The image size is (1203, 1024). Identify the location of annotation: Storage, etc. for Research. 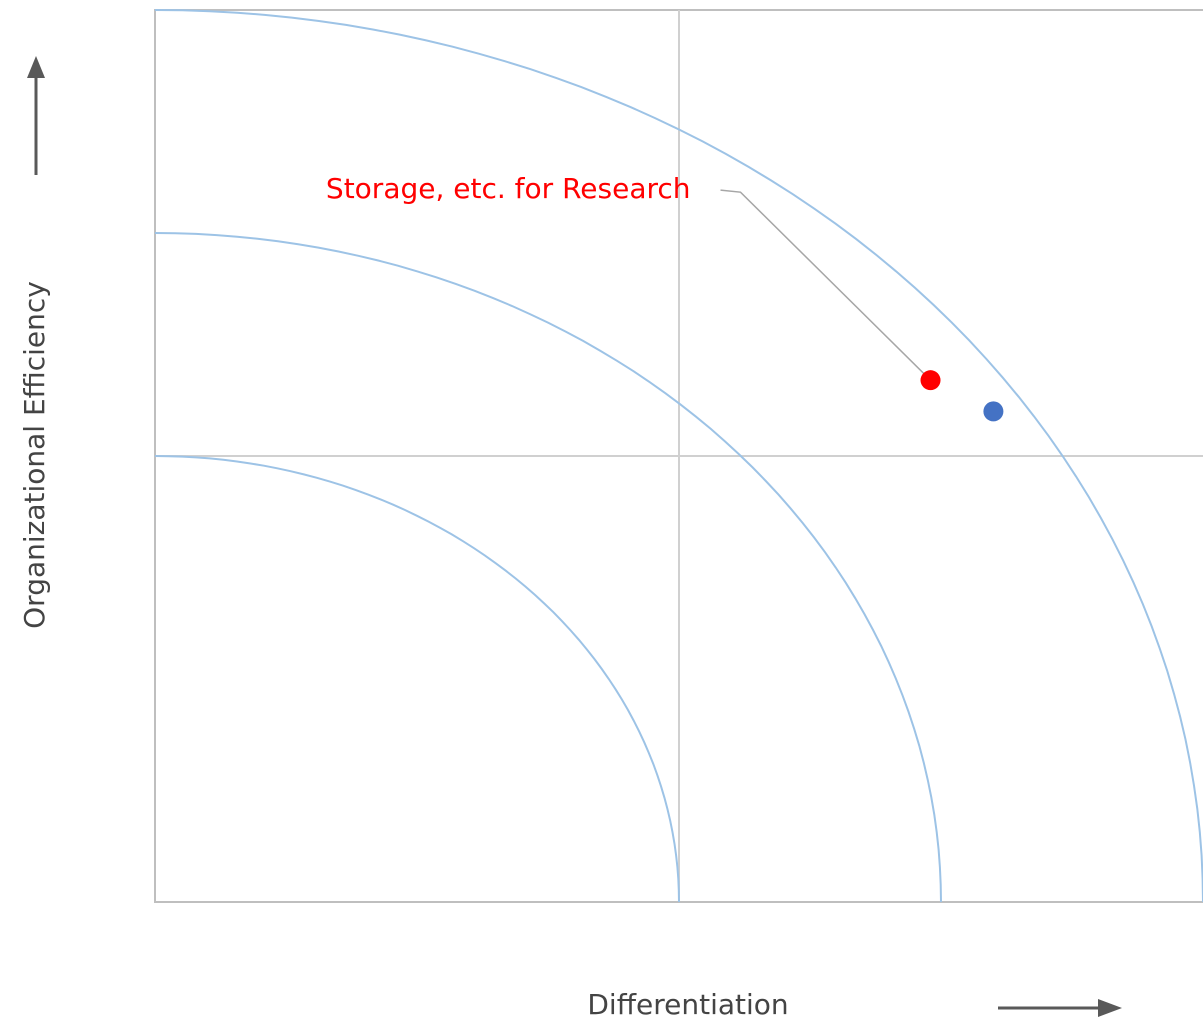
(508, 188).